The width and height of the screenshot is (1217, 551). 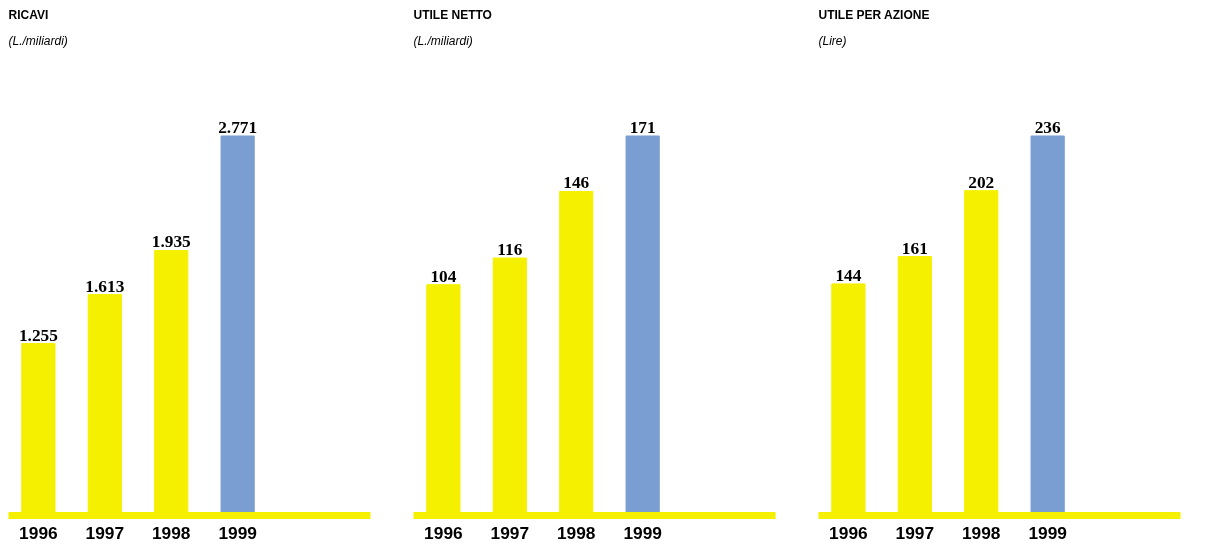 What do you see at coordinates (576, 183) in the screenshot?
I see `data-label: 146` at bounding box center [576, 183].